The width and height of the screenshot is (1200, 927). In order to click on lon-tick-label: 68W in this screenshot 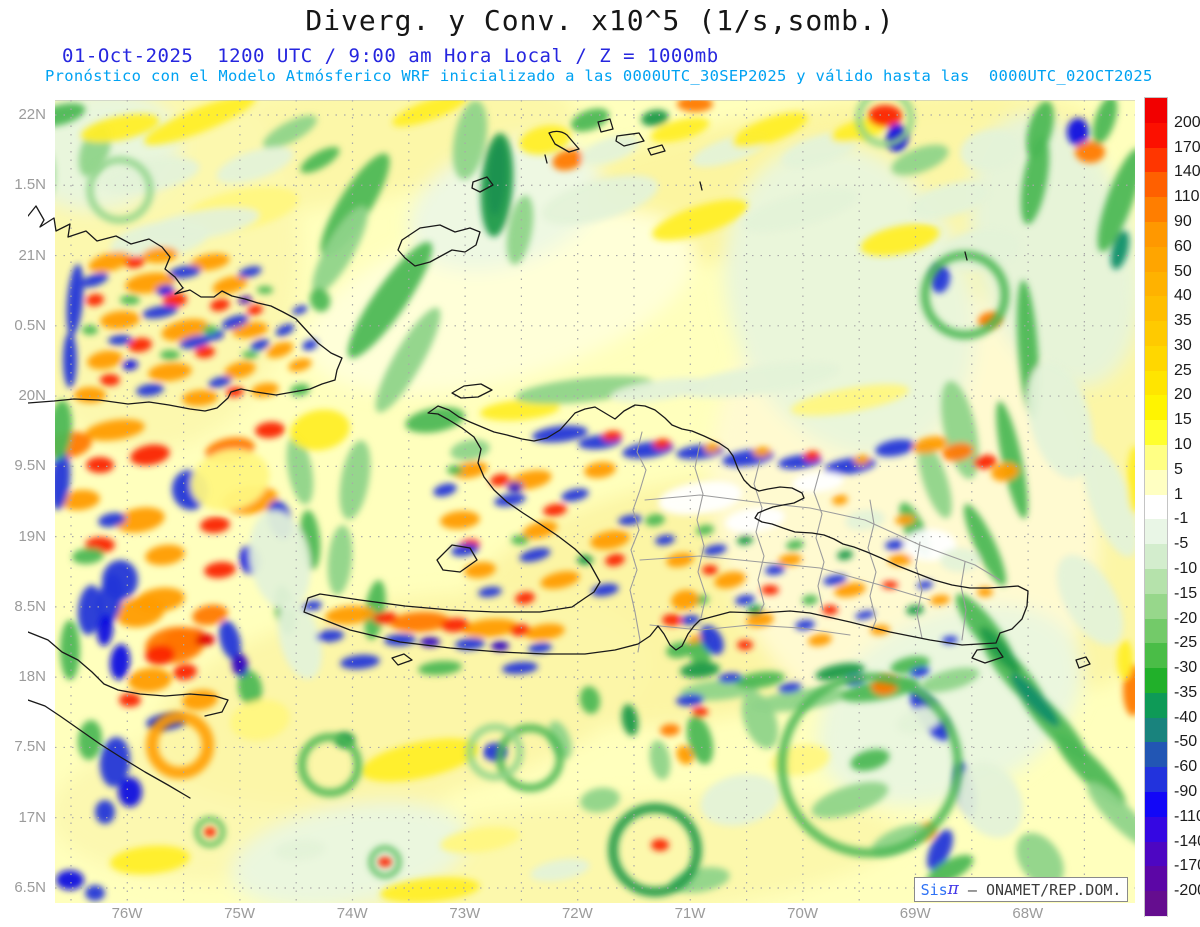, I will do `click(1028, 913)`.